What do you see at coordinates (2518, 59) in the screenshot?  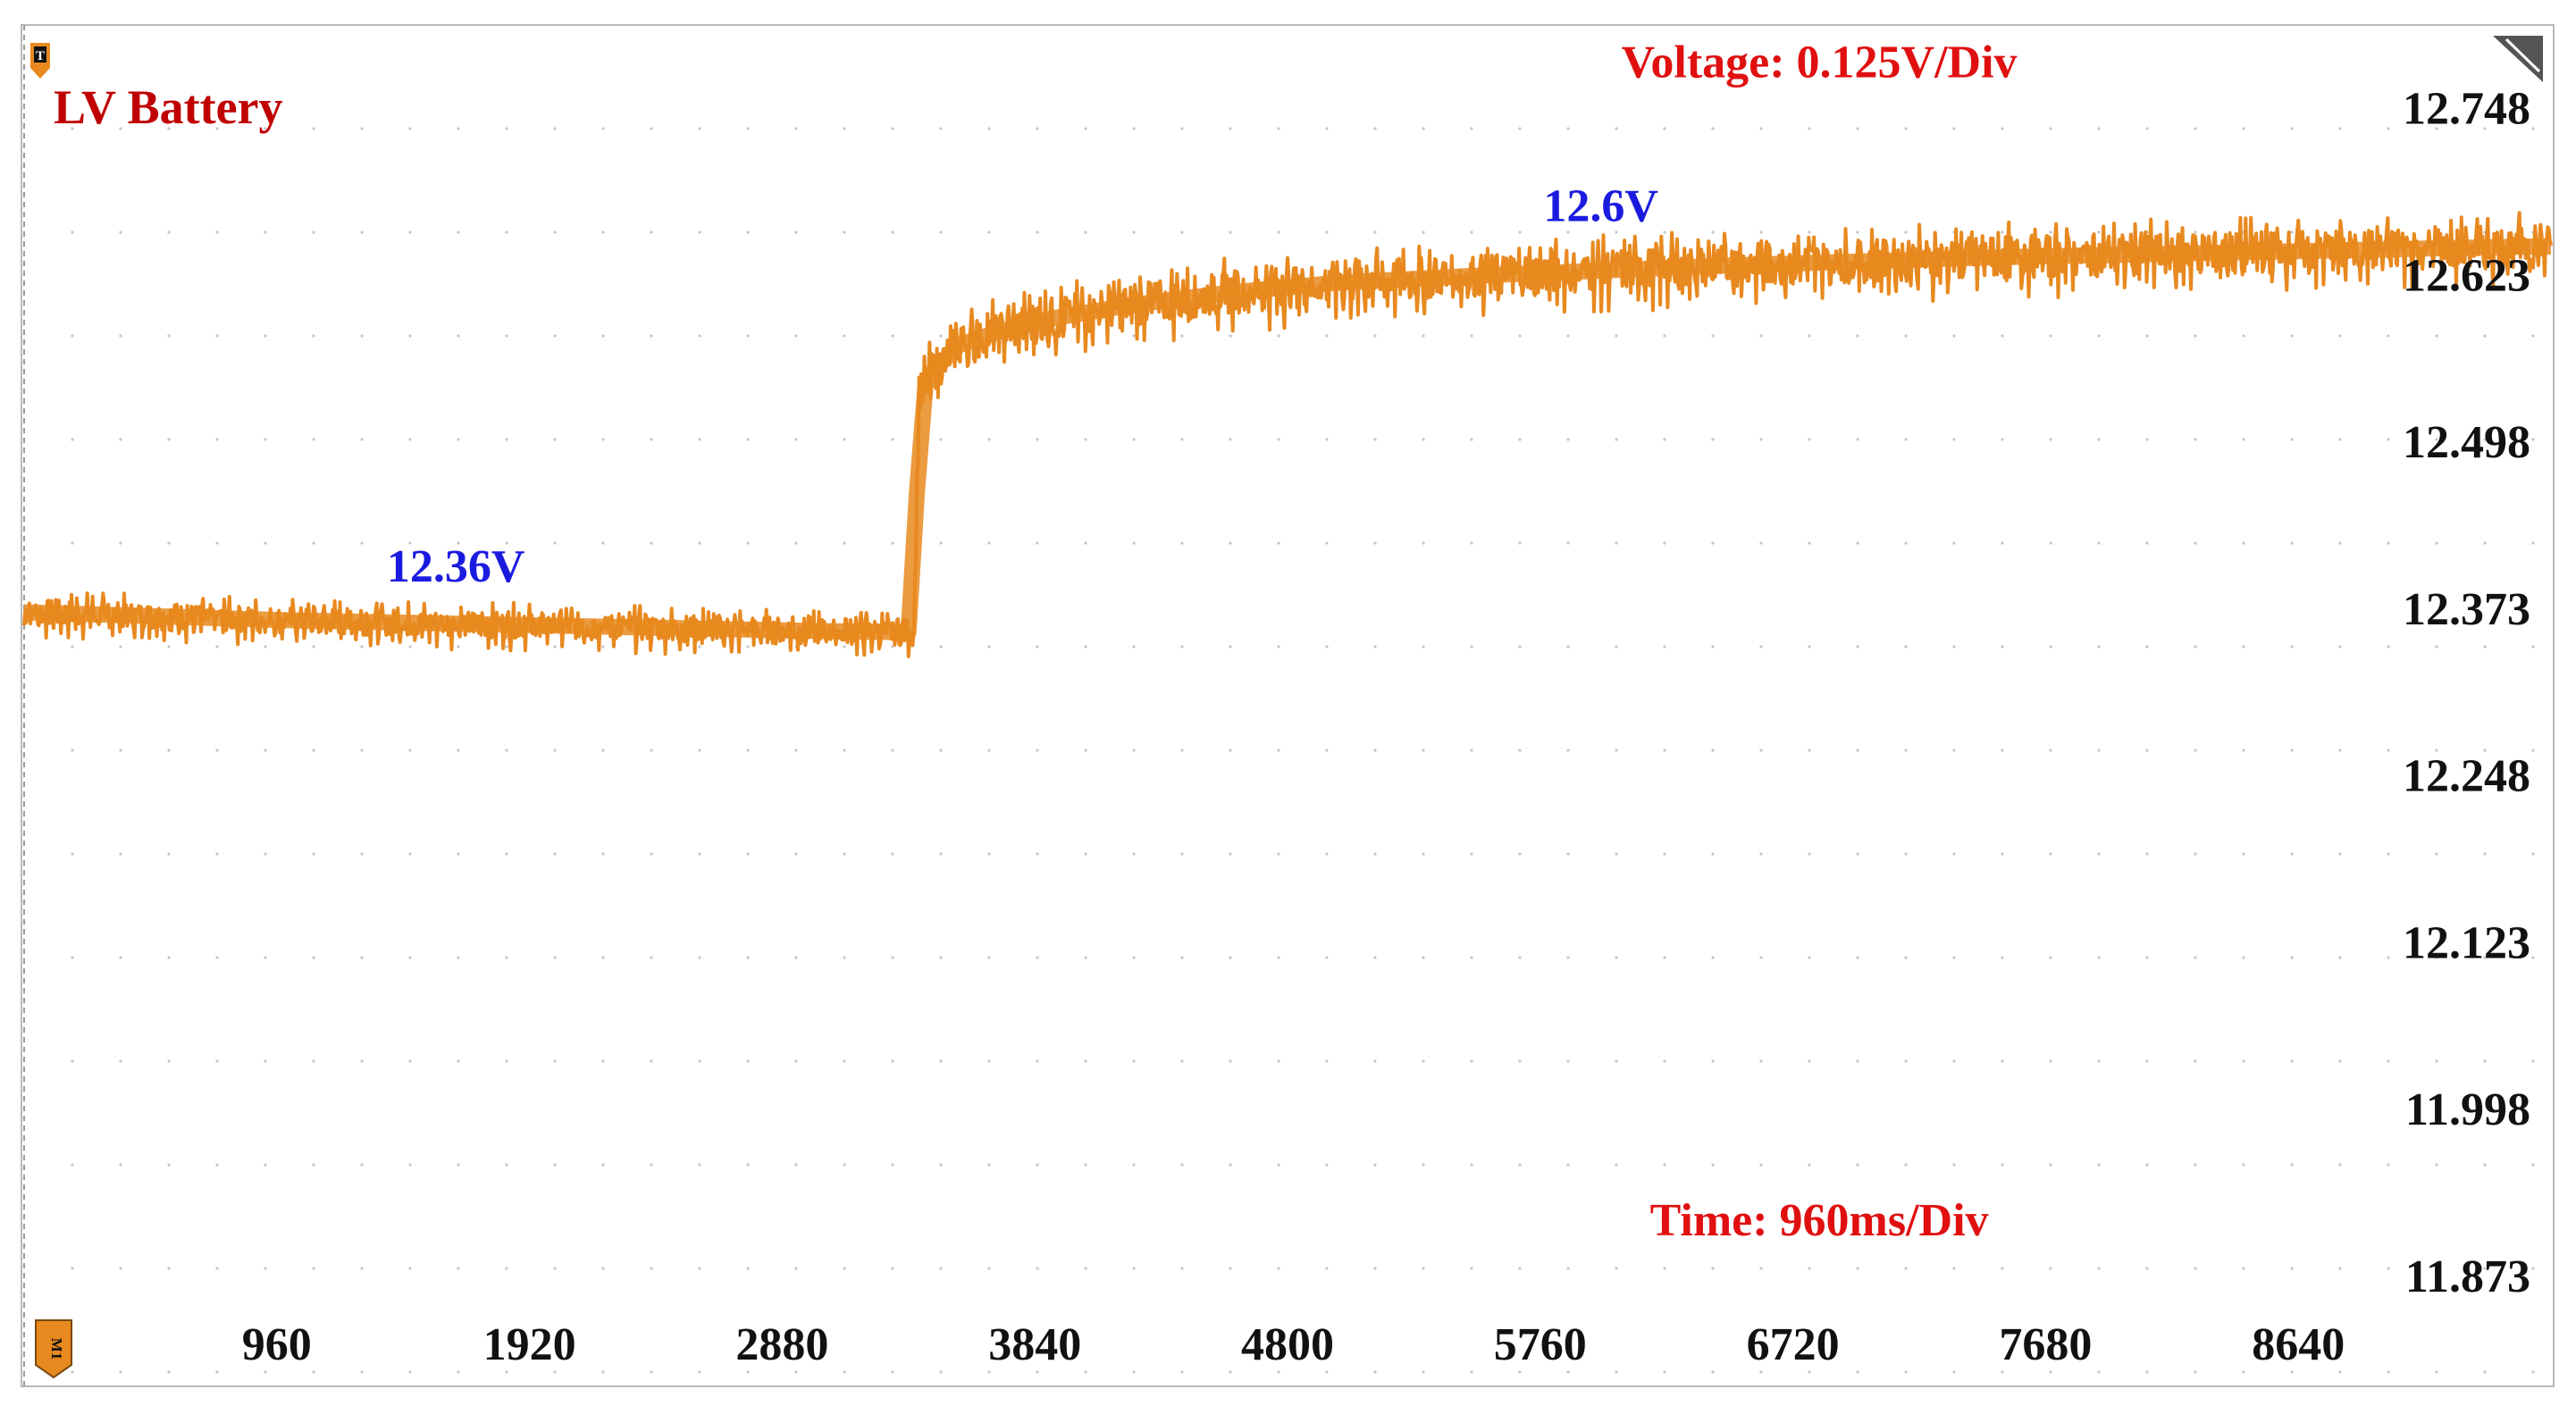 I see `expand-corner-icon` at bounding box center [2518, 59].